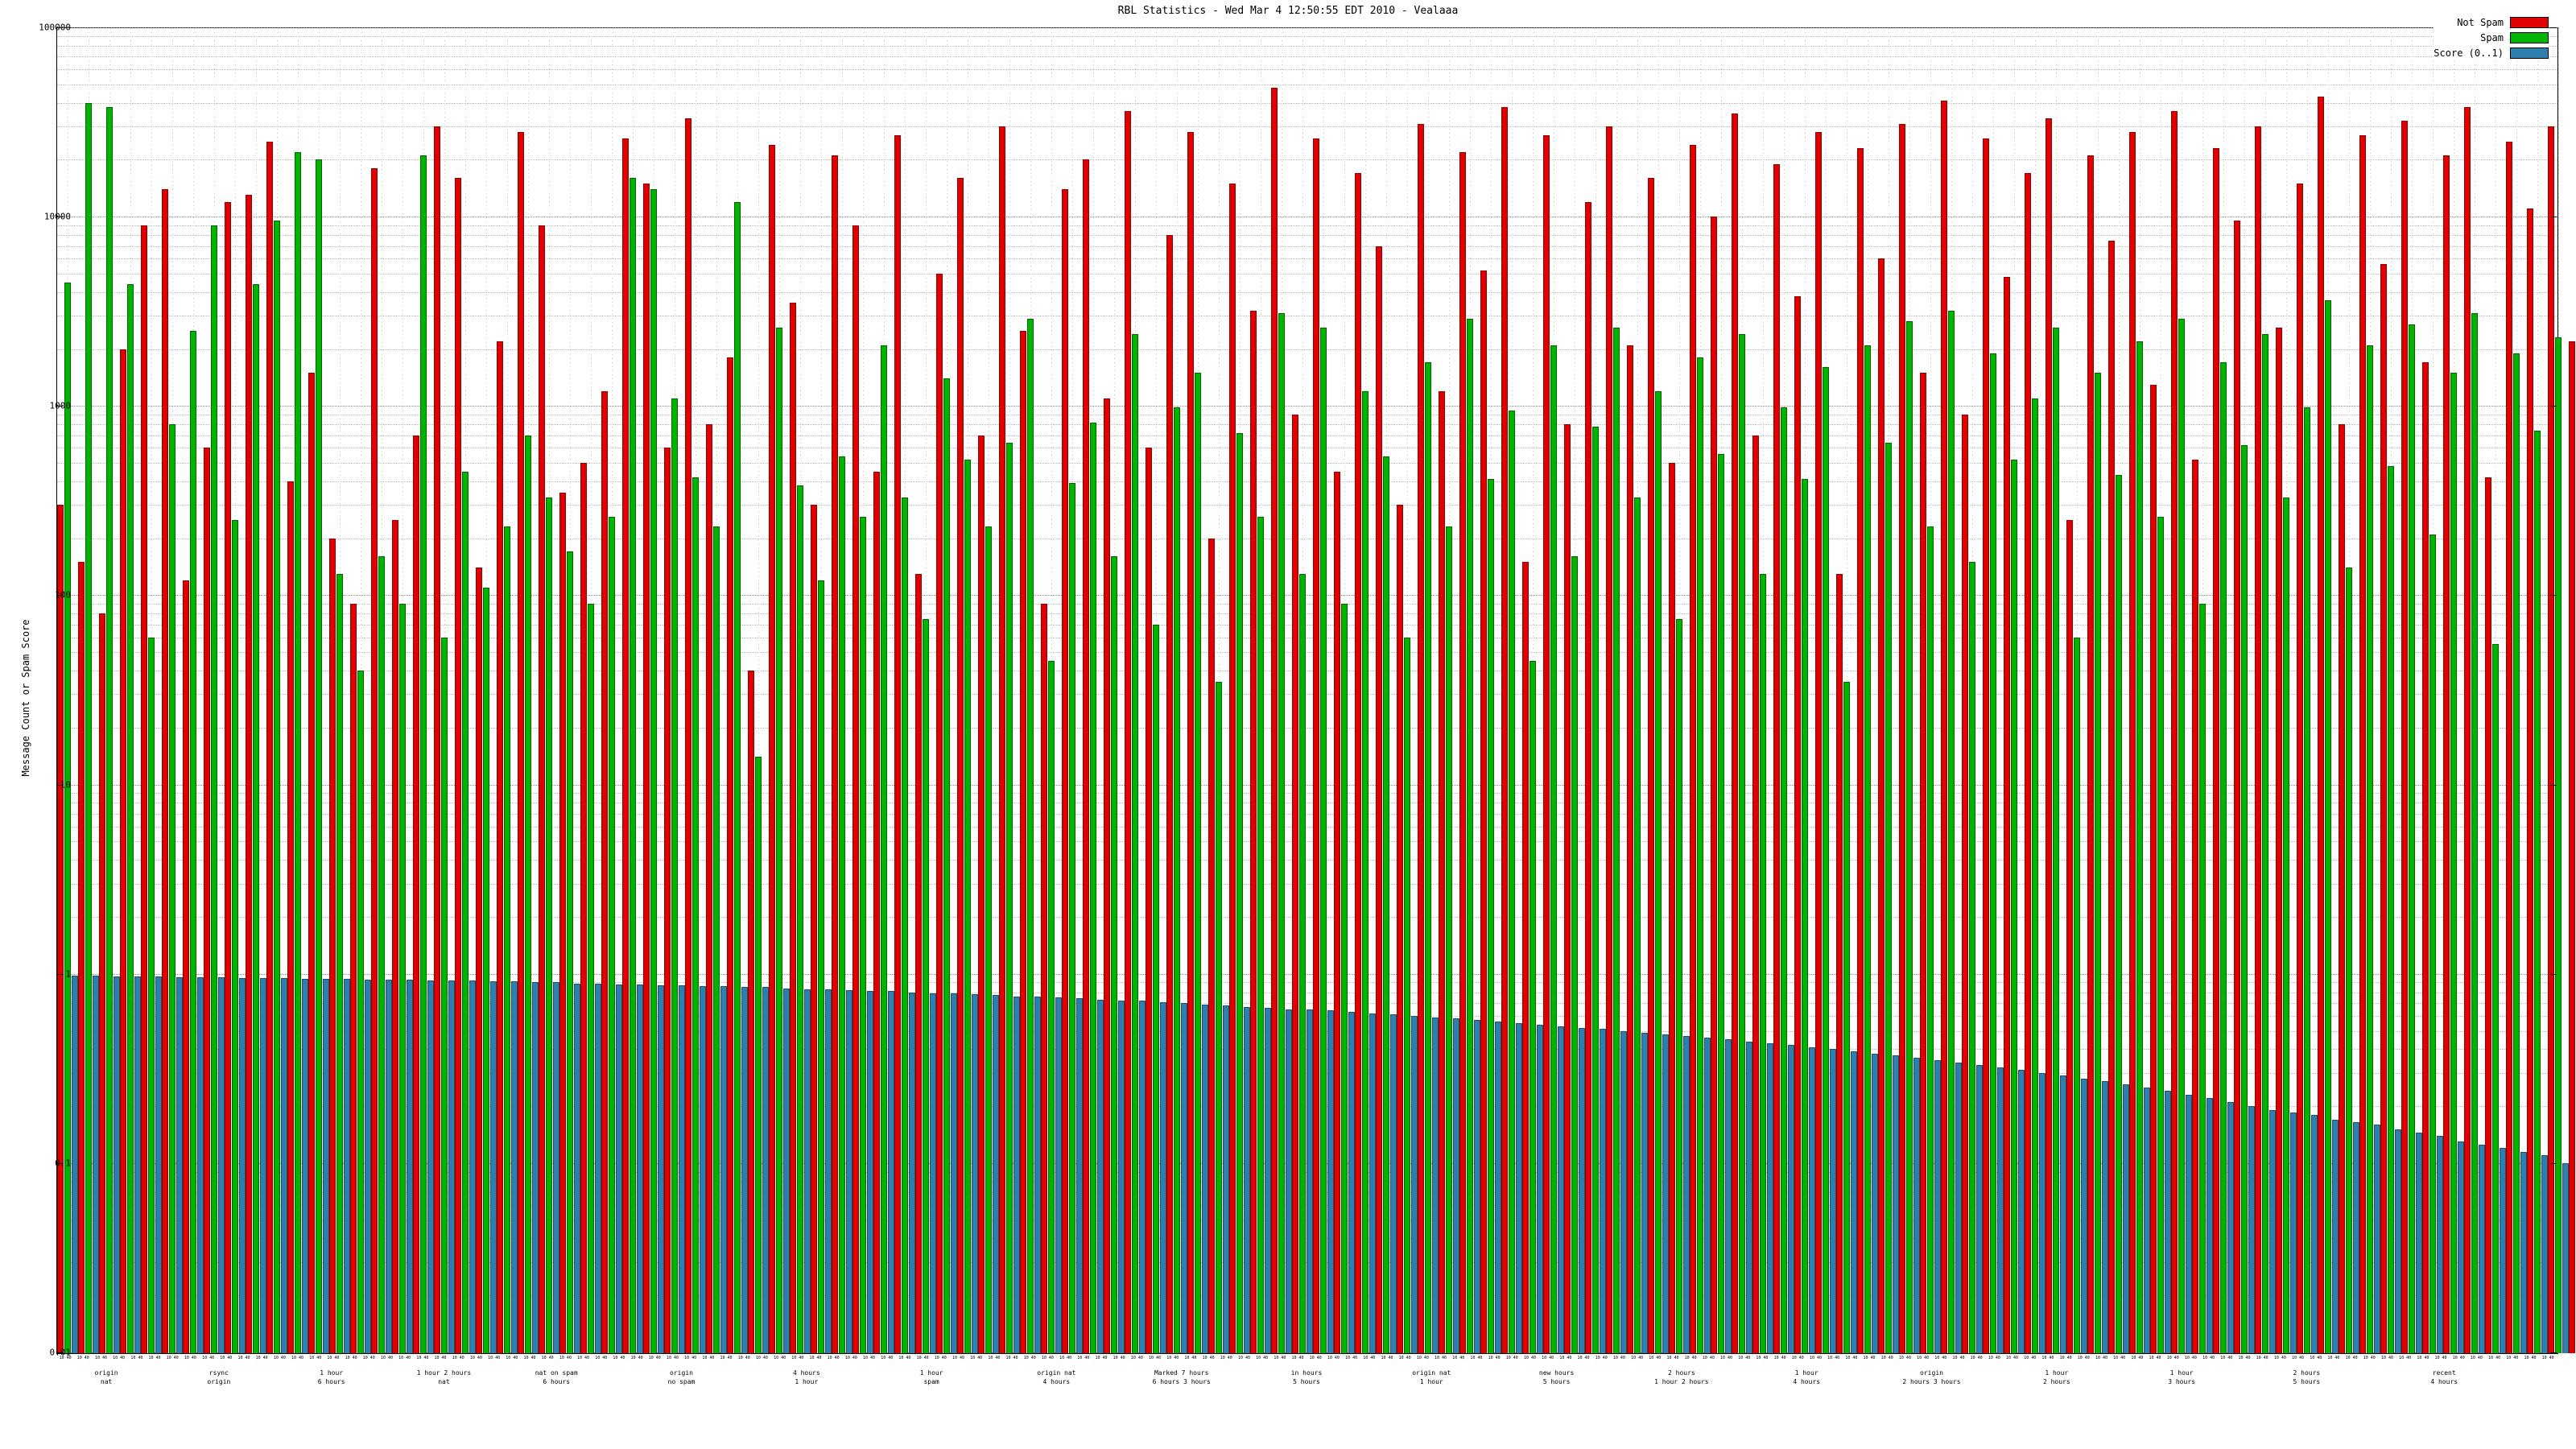 The width and height of the screenshot is (2576, 1449). I want to click on x-group-label: recent 4 hours, so click(2444, 1377).